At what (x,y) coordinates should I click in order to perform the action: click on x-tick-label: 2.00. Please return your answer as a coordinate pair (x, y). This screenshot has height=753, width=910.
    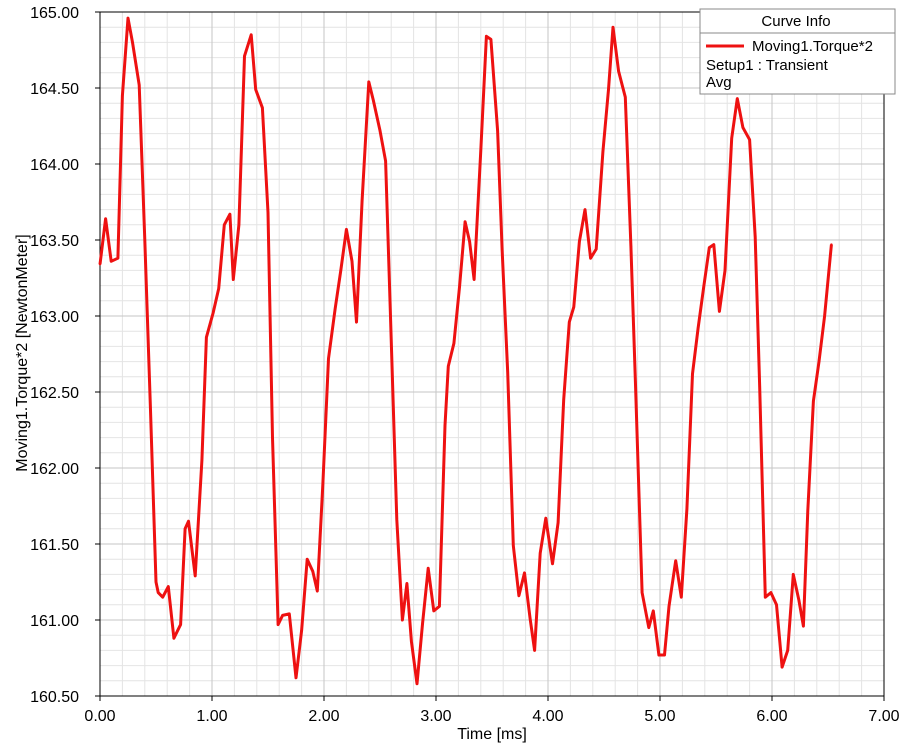
    Looking at the image, I should click on (323, 716).